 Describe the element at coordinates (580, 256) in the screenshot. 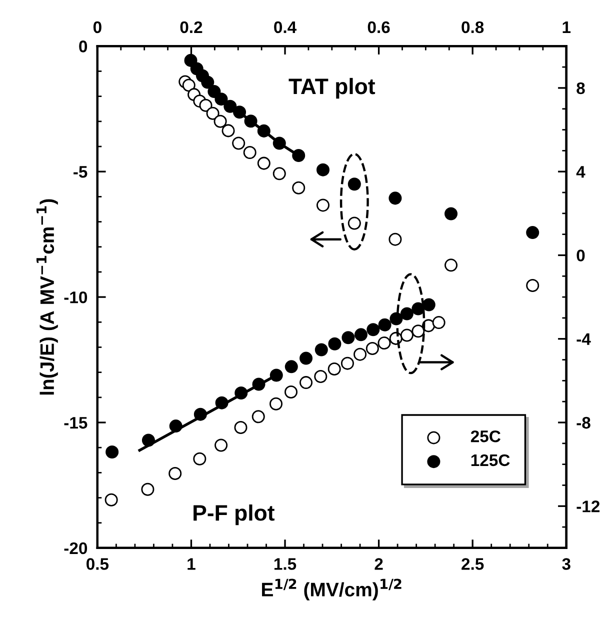

I see `y2-tick-label: 0` at that location.